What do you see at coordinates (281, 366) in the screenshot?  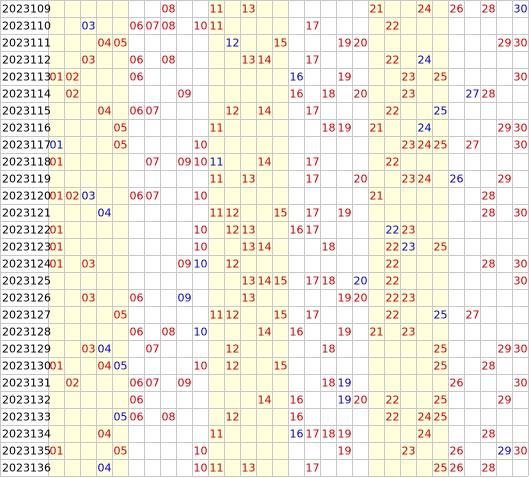 I see `red-ball: 15` at bounding box center [281, 366].